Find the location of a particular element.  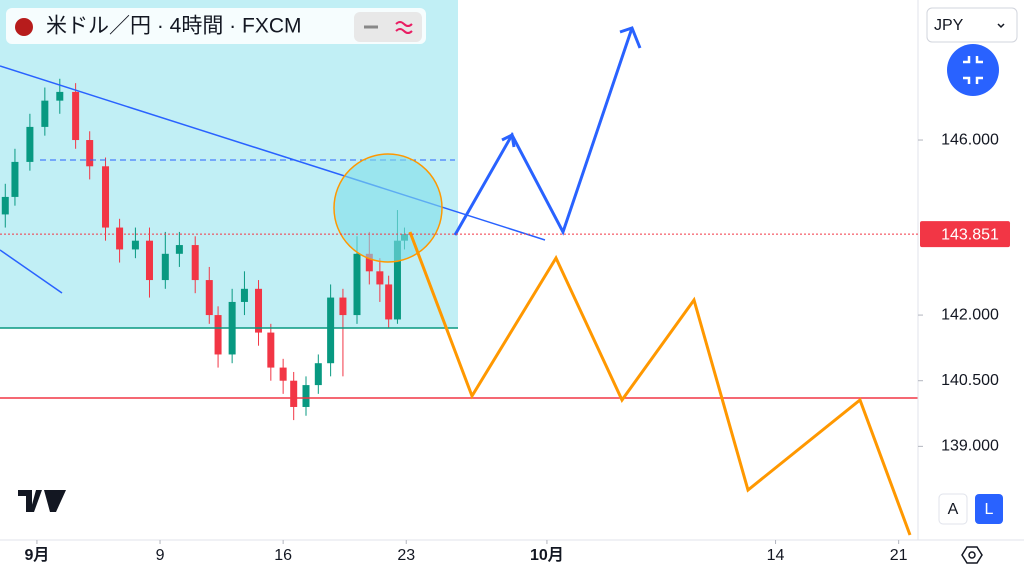

price-tag is located at coordinates (965, 234).